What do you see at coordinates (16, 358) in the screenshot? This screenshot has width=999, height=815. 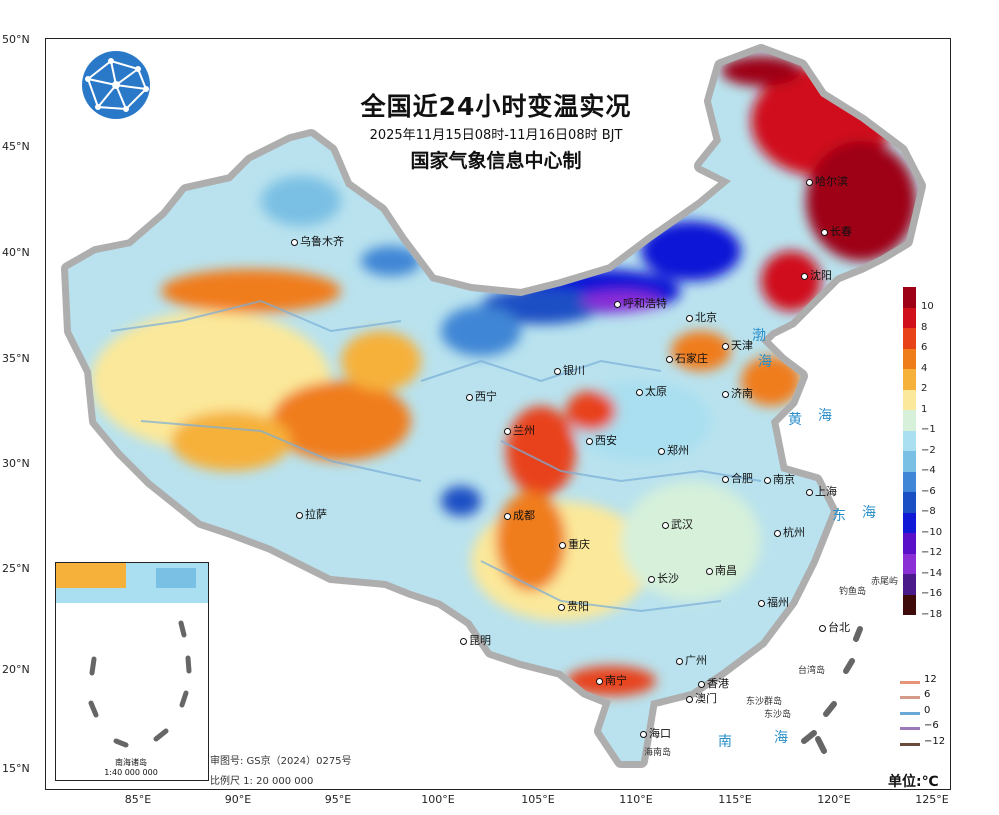 I see `lat-label: 35°N` at bounding box center [16, 358].